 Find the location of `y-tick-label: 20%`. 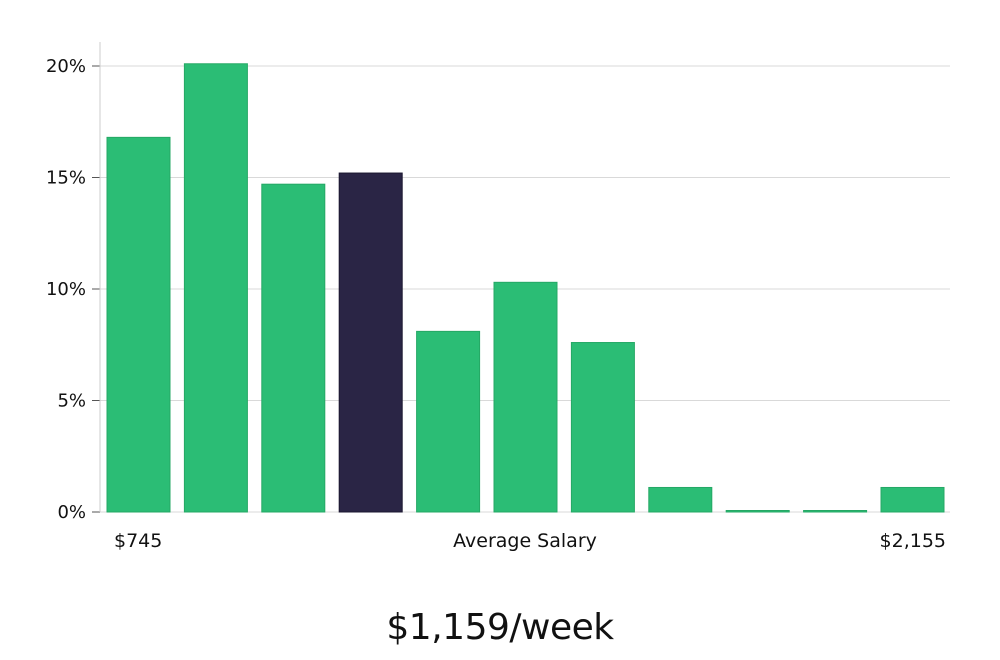

y-tick-label: 20% is located at coordinates (66, 66).